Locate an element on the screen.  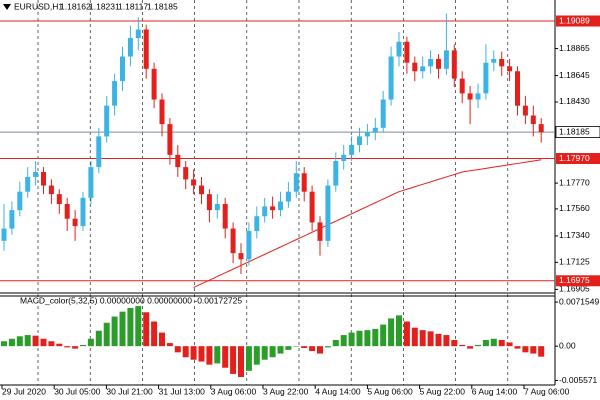
y-tick-label: 1.16905 is located at coordinates (574, 289).